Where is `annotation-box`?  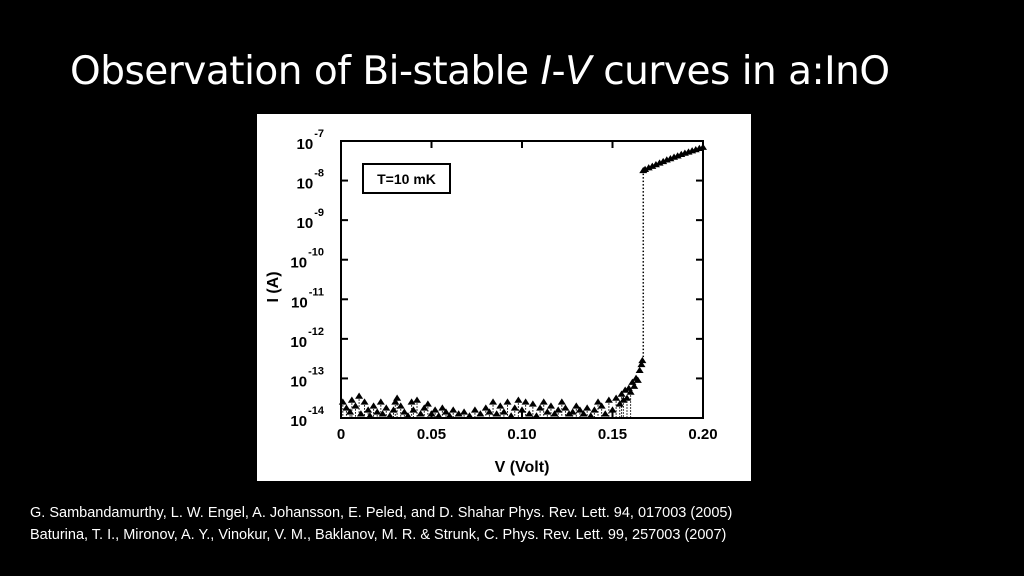 annotation-box is located at coordinates (406, 178).